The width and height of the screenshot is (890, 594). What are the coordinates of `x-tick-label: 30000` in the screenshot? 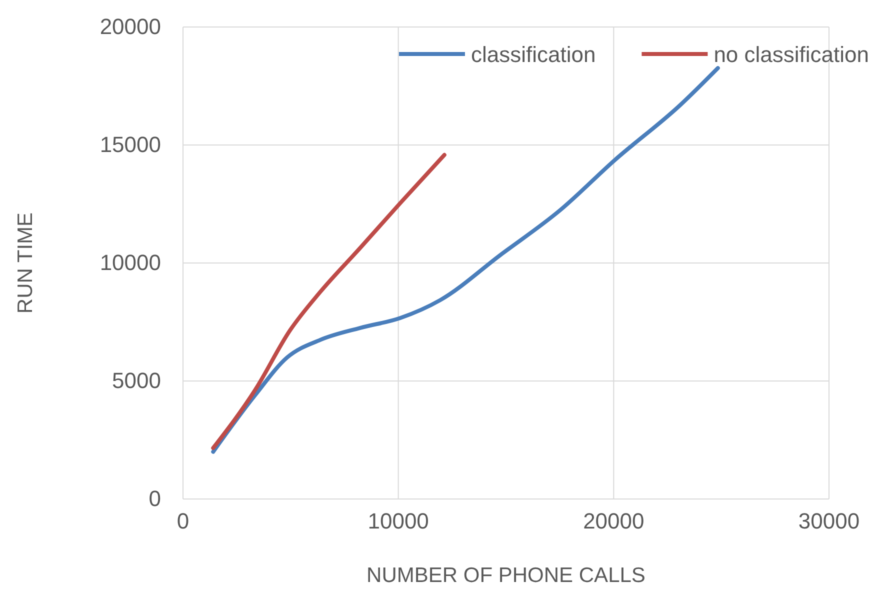 It's located at (829, 521).